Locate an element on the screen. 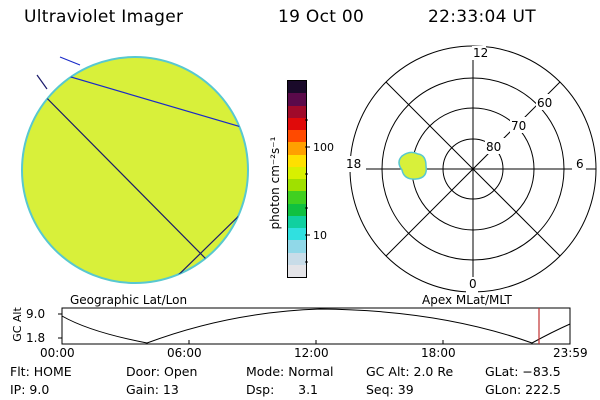 This screenshot has height=400, width=600. alt-xtick-2: 12:00 is located at coordinates (311, 353).